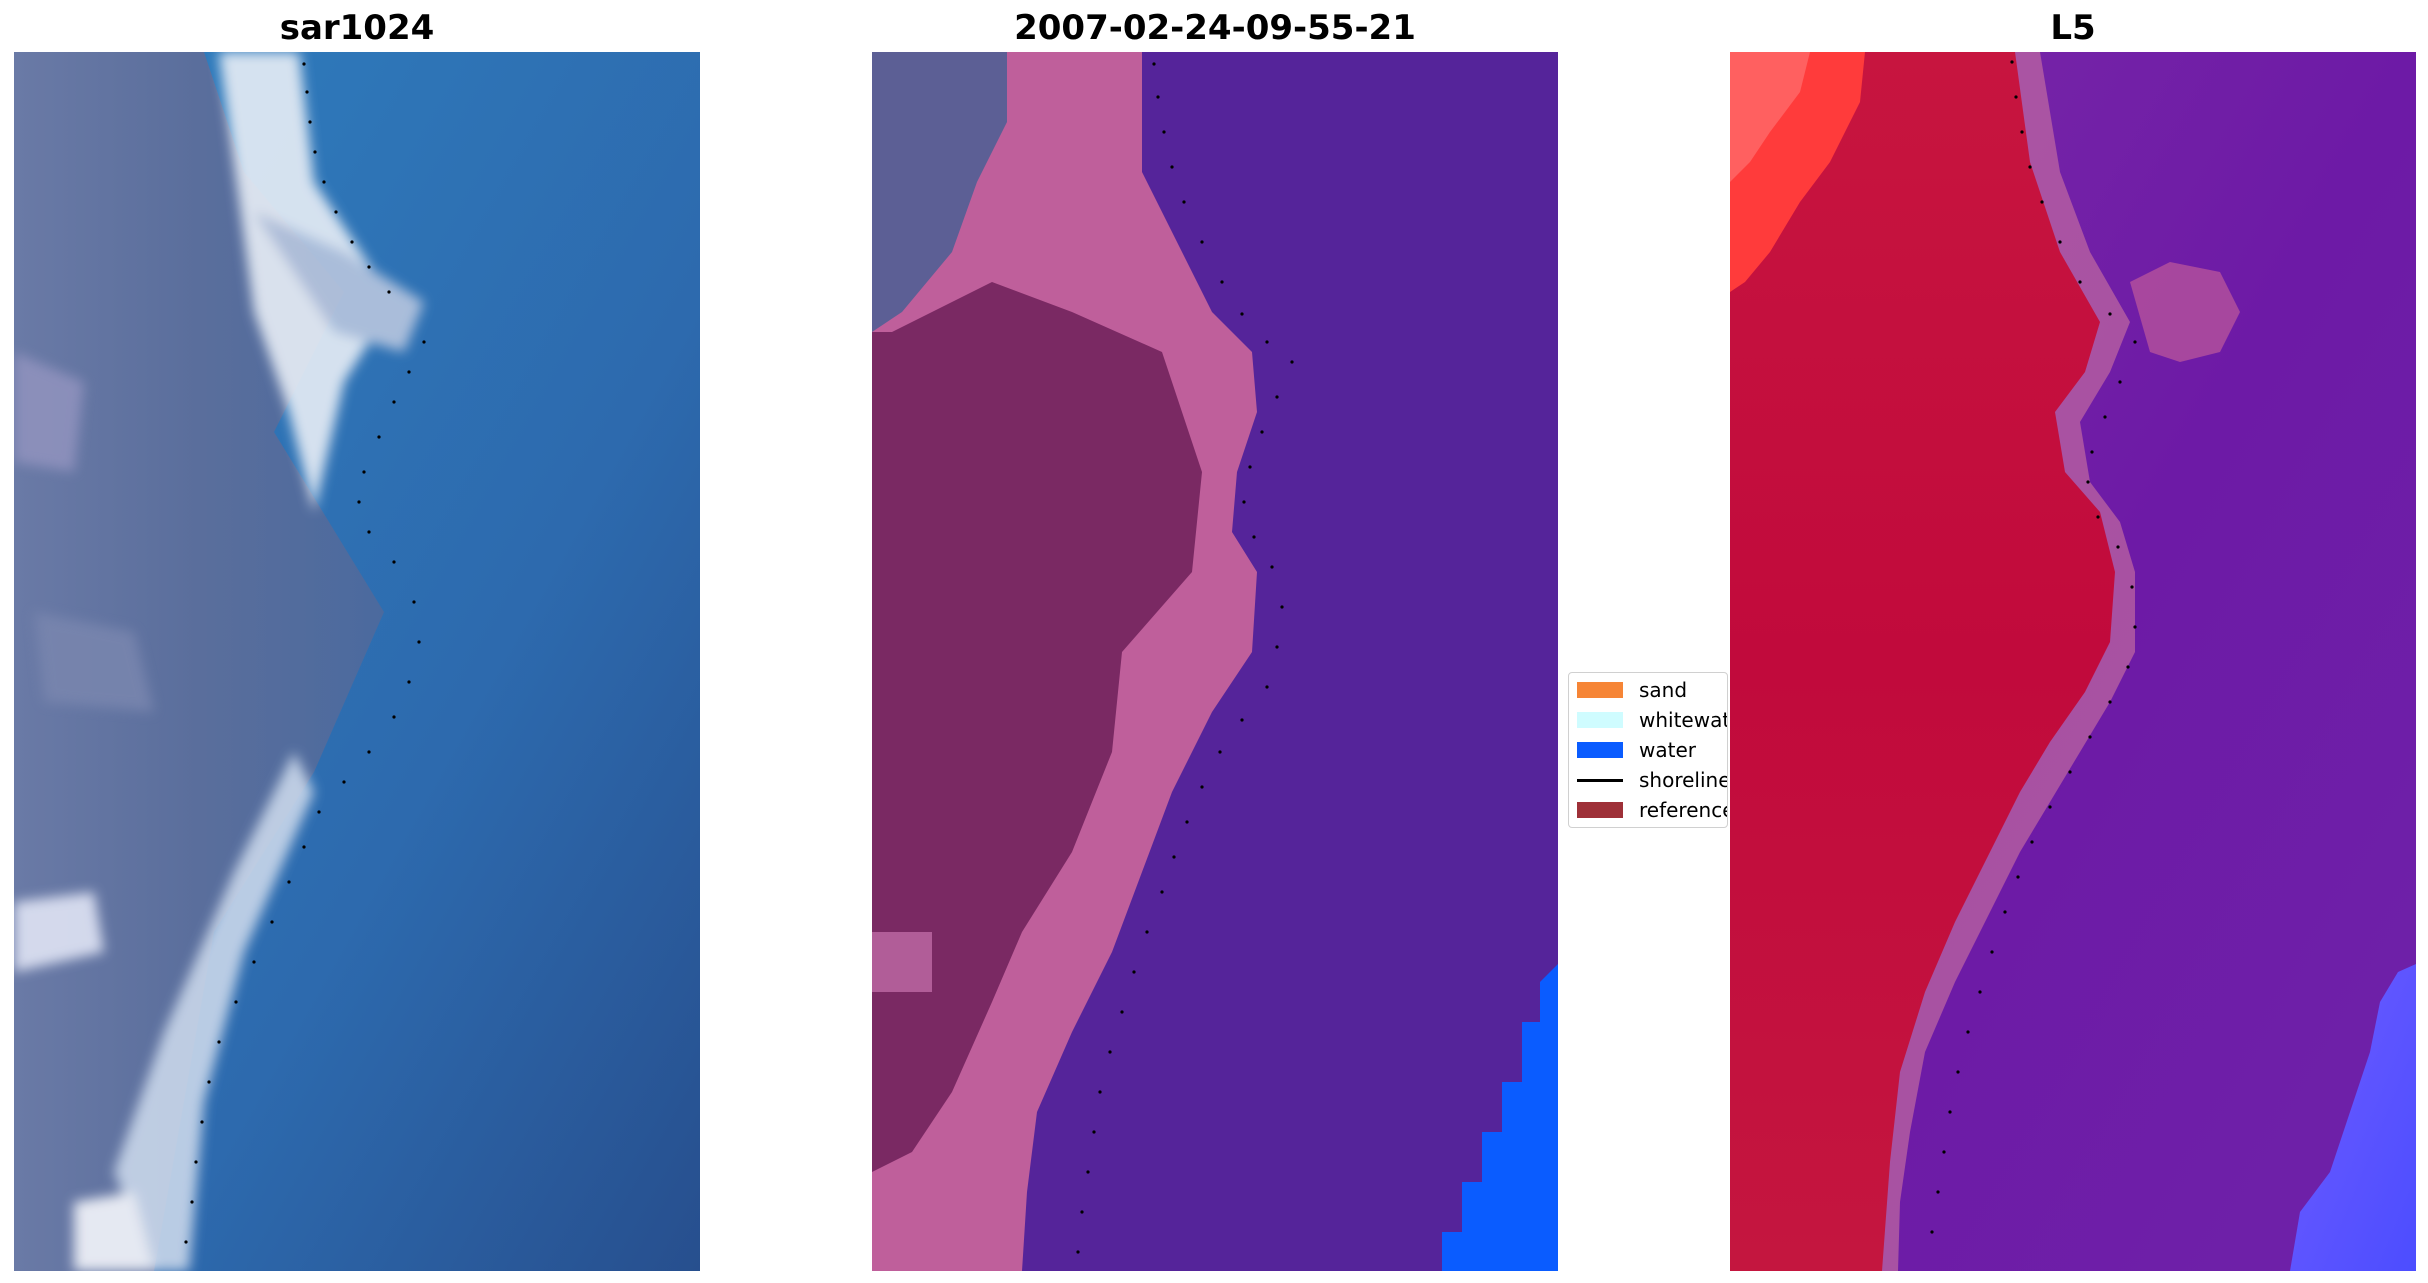  Describe the element at coordinates (2073, 28) in the screenshot. I see `panel-title-l5: L5` at that location.